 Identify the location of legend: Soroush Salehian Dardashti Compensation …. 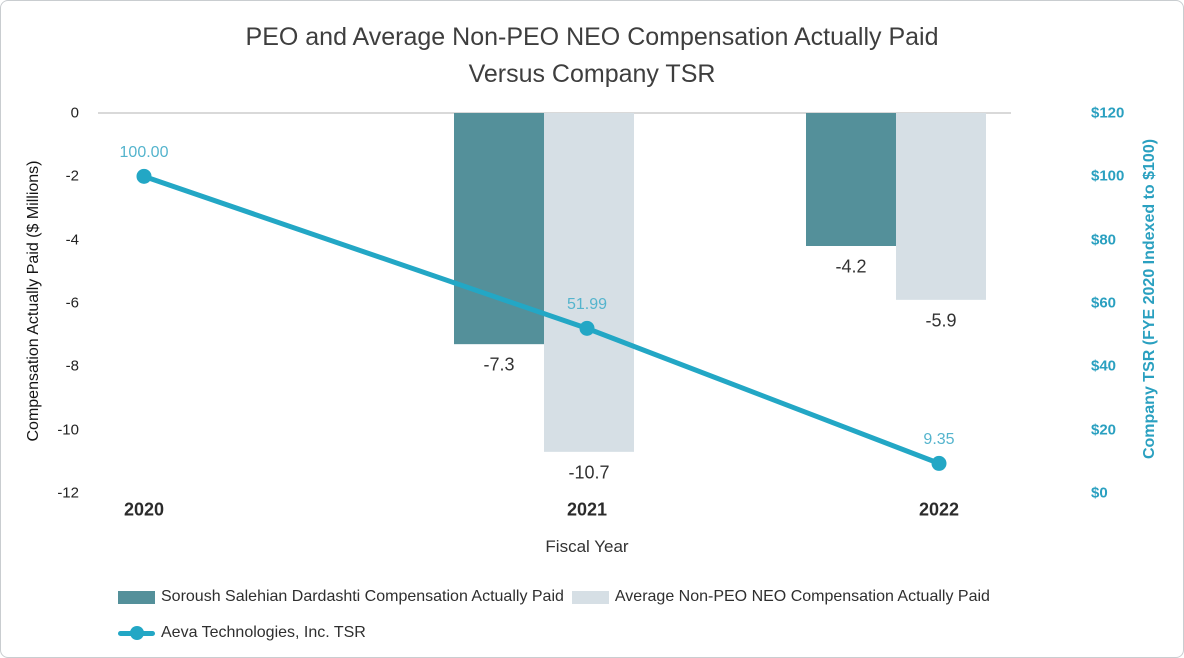
(558, 620).